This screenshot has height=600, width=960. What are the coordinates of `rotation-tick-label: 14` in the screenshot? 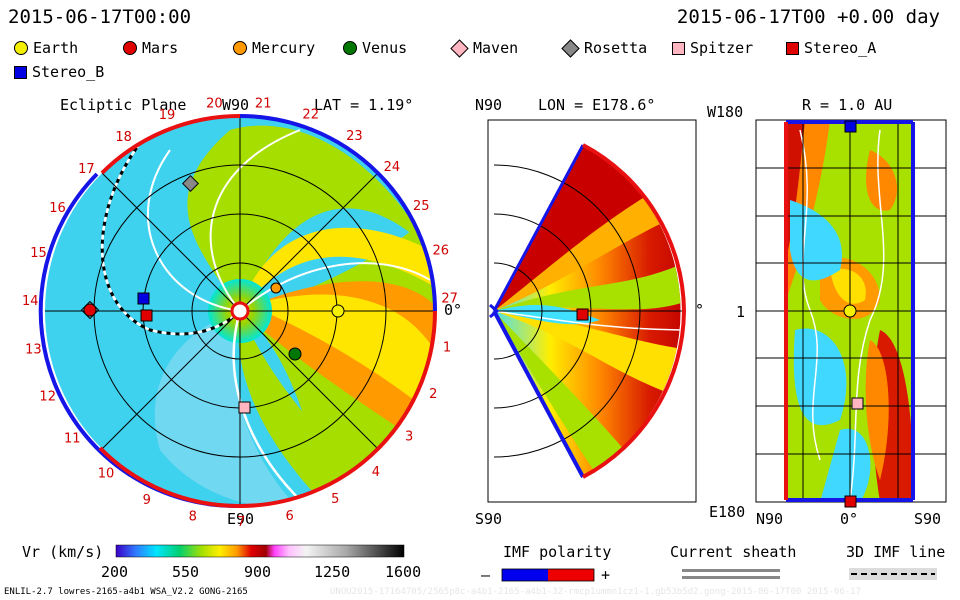 It's located at (30, 301).